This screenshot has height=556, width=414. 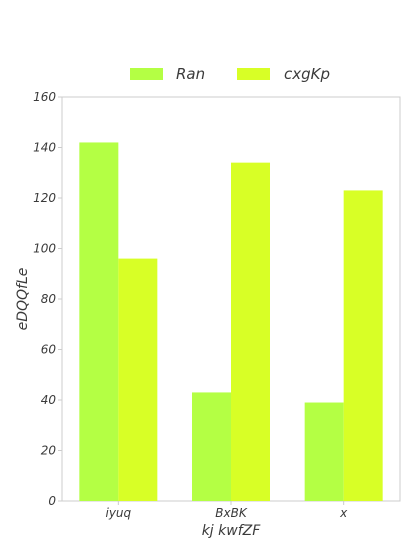 I want to click on legend-swatch-Ran, so click(x=146, y=74).